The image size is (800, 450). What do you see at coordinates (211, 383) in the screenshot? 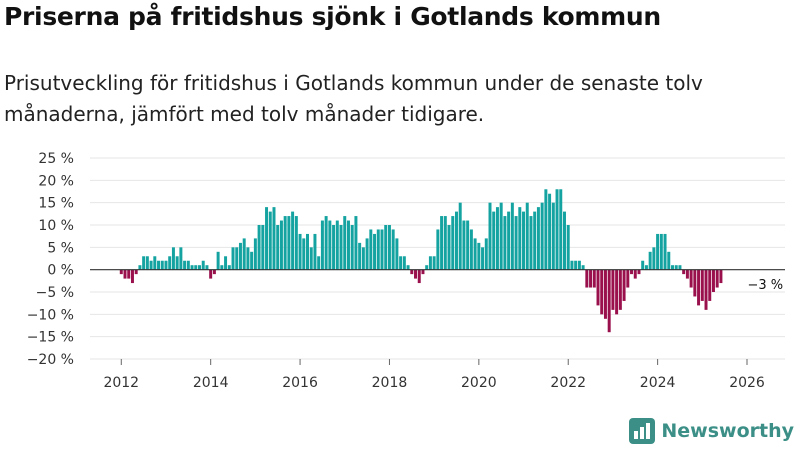
I see `x-tick-label: 2014` at bounding box center [211, 383].